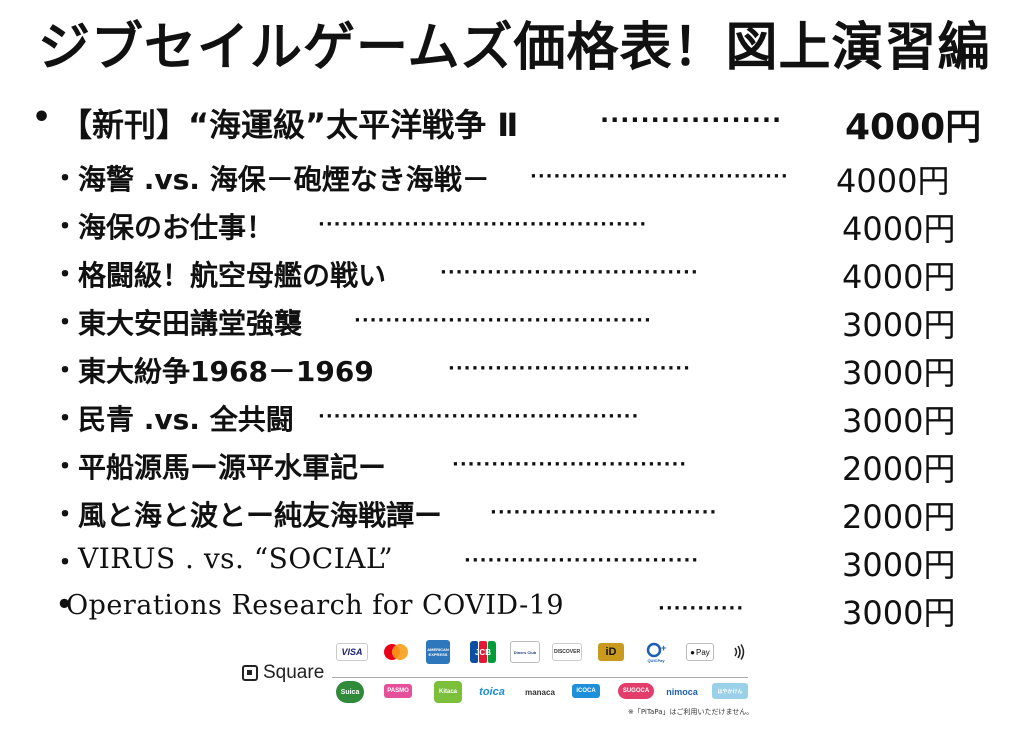 The image size is (1024, 730). I want to click on item-name: 海保のお仕事！, so click(176, 227).